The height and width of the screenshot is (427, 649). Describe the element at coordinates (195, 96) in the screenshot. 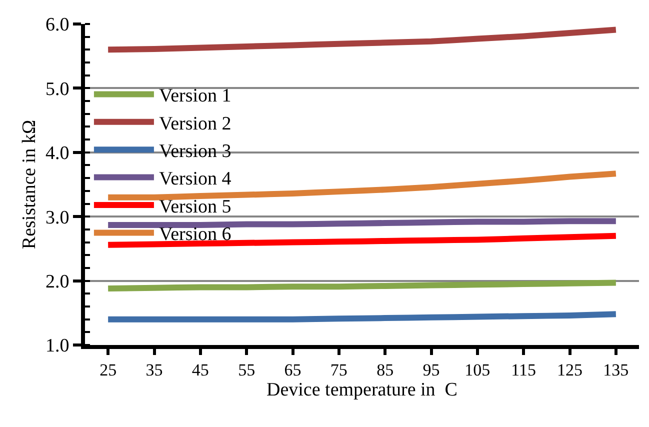

I see `legend-label: Version 1` at that location.